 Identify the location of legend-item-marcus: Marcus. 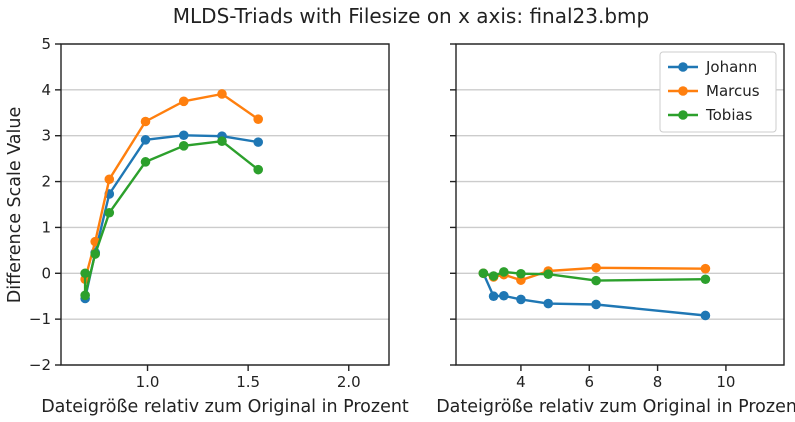
(714, 91).